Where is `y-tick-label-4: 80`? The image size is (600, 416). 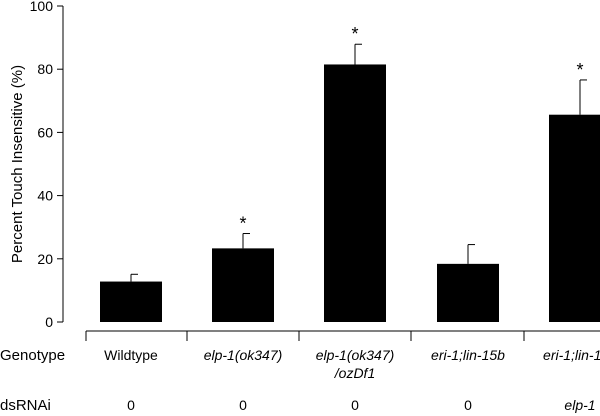
y-tick-label-4: 80 is located at coordinates (45, 69).